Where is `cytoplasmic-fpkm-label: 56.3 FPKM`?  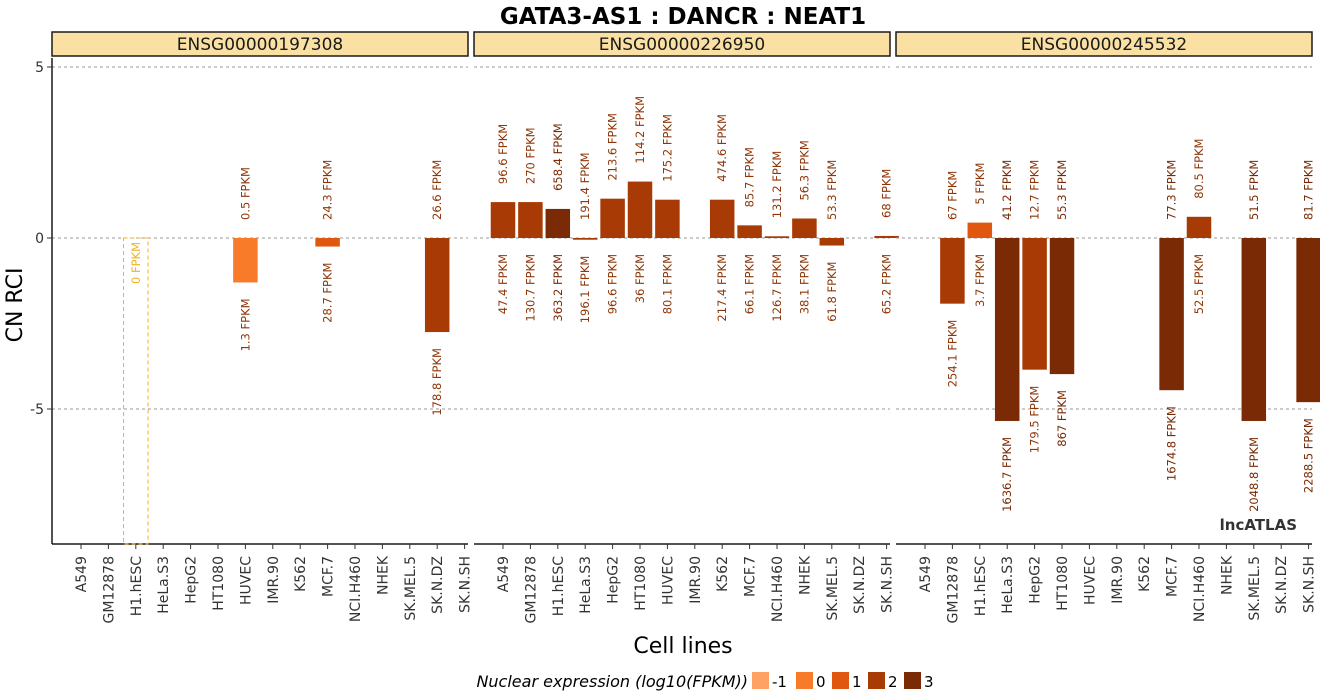 cytoplasmic-fpkm-label: 56.3 FPKM is located at coordinates (804, 170).